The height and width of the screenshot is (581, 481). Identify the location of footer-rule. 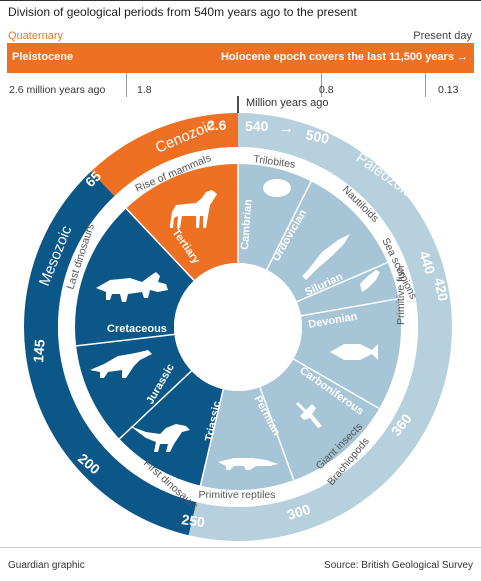
(240, 547).